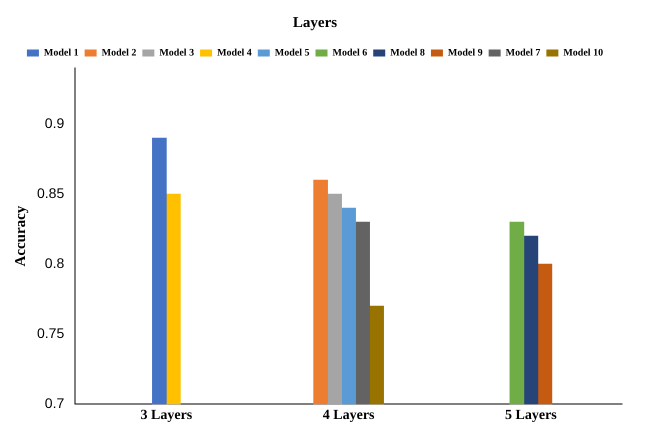 The width and height of the screenshot is (652, 431). Describe the element at coordinates (234, 53) in the screenshot. I see `legend-label: Model 4` at that location.